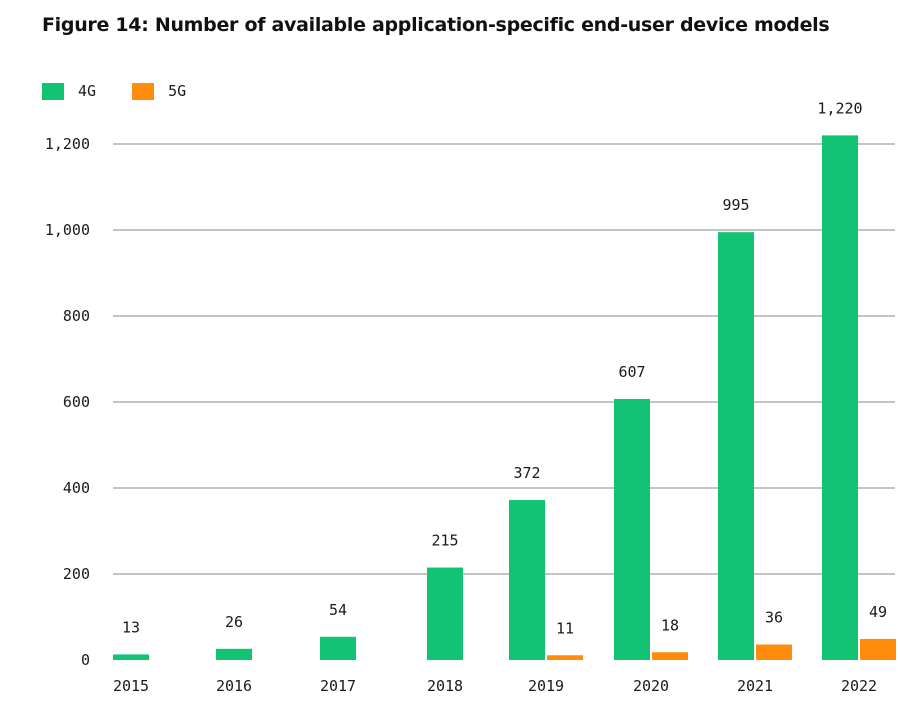 Image resolution: width=898 pixels, height=717 pixels. I want to click on bar-4g-2016, so click(234, 654).